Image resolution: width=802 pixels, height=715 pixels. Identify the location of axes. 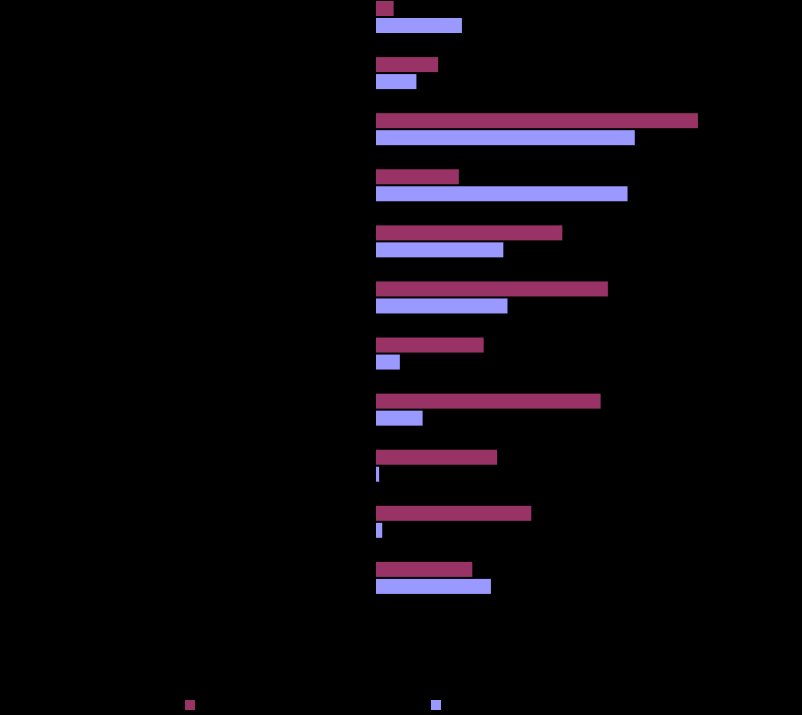
(582, 619).